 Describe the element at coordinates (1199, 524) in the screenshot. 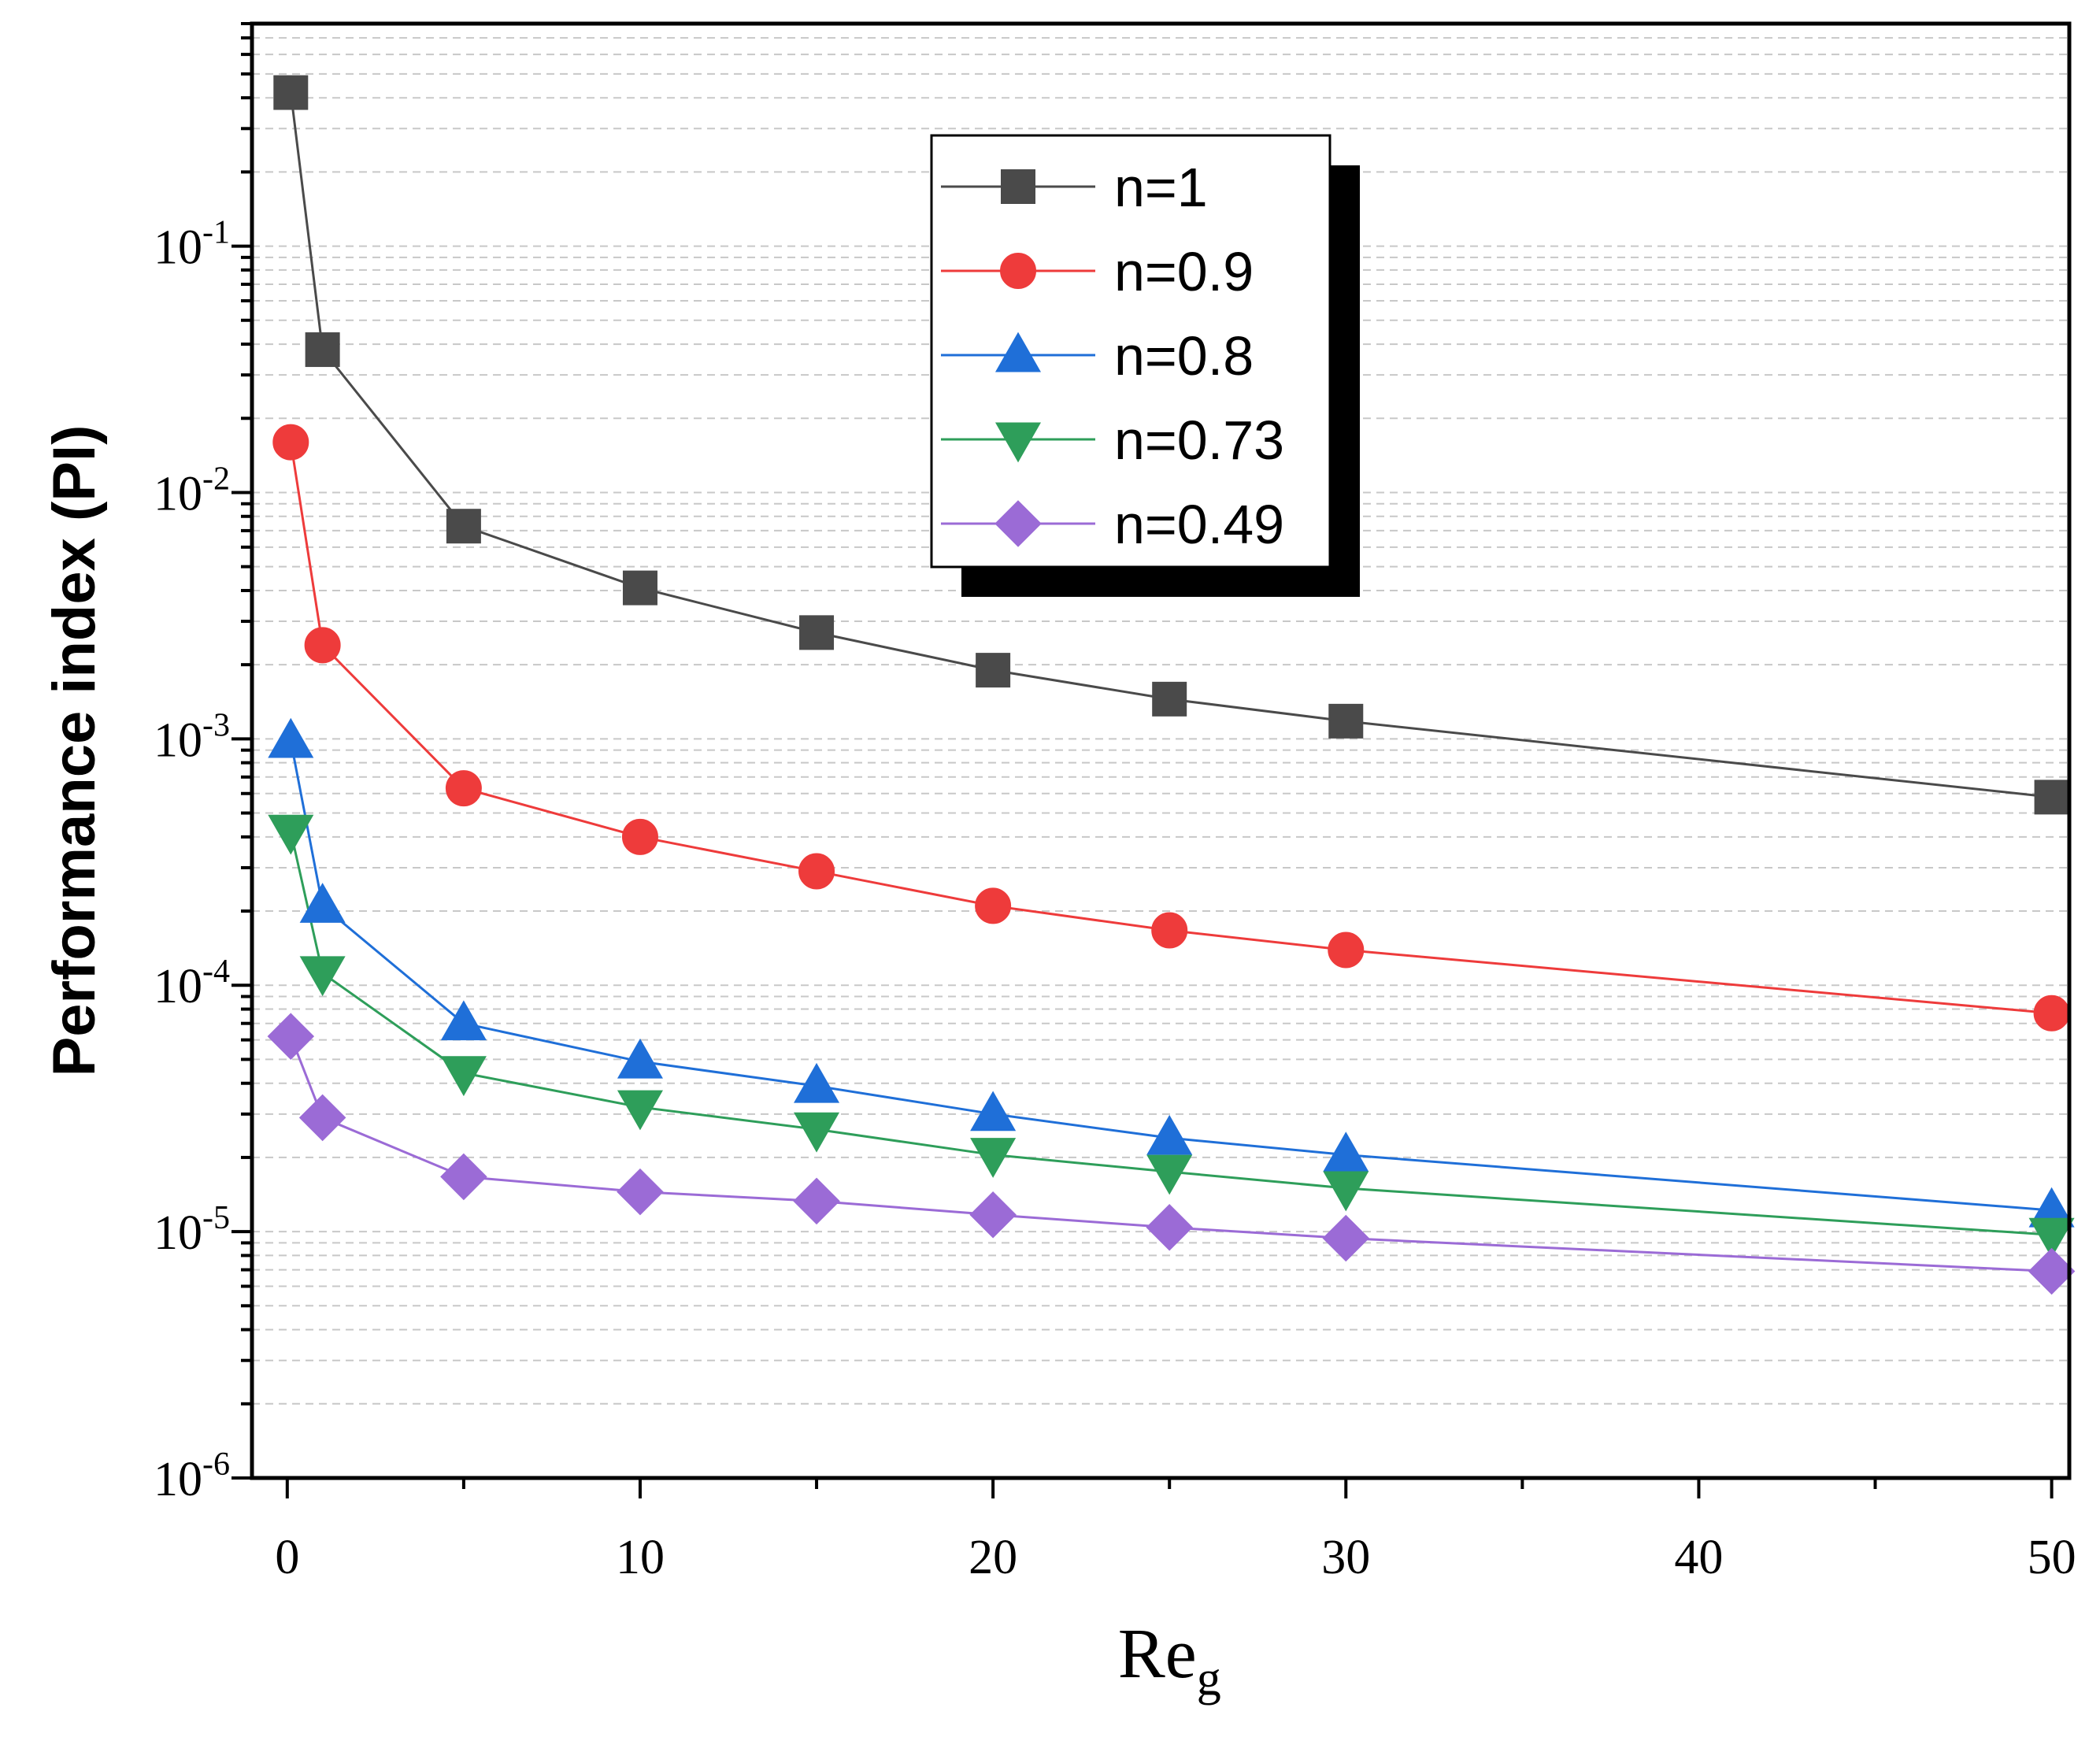

I see `legend-label: n=0.49` at that location.